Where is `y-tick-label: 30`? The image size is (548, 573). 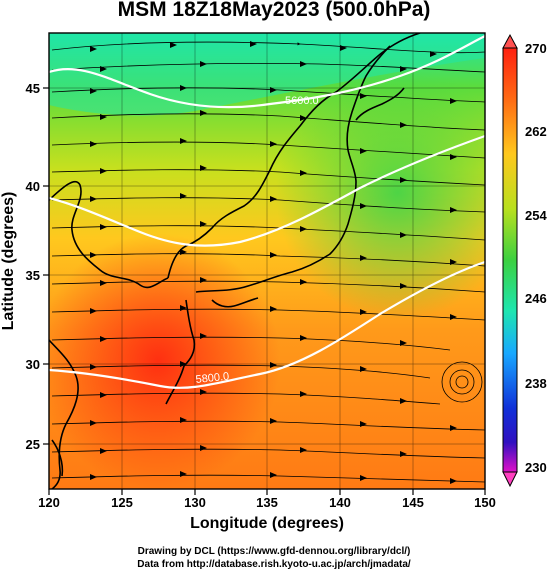
y-tick-label: 30 is located at coordinates (33, 364).